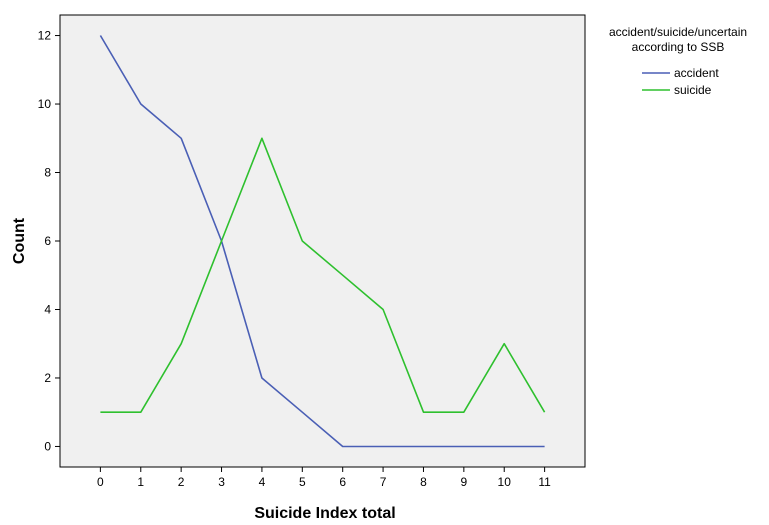 This screenshot has height=525, width=769. What do you see at coordinates (342, 482) in the screenshot?
I see `x-tick-label: 6` at bounding box center [342, 482].